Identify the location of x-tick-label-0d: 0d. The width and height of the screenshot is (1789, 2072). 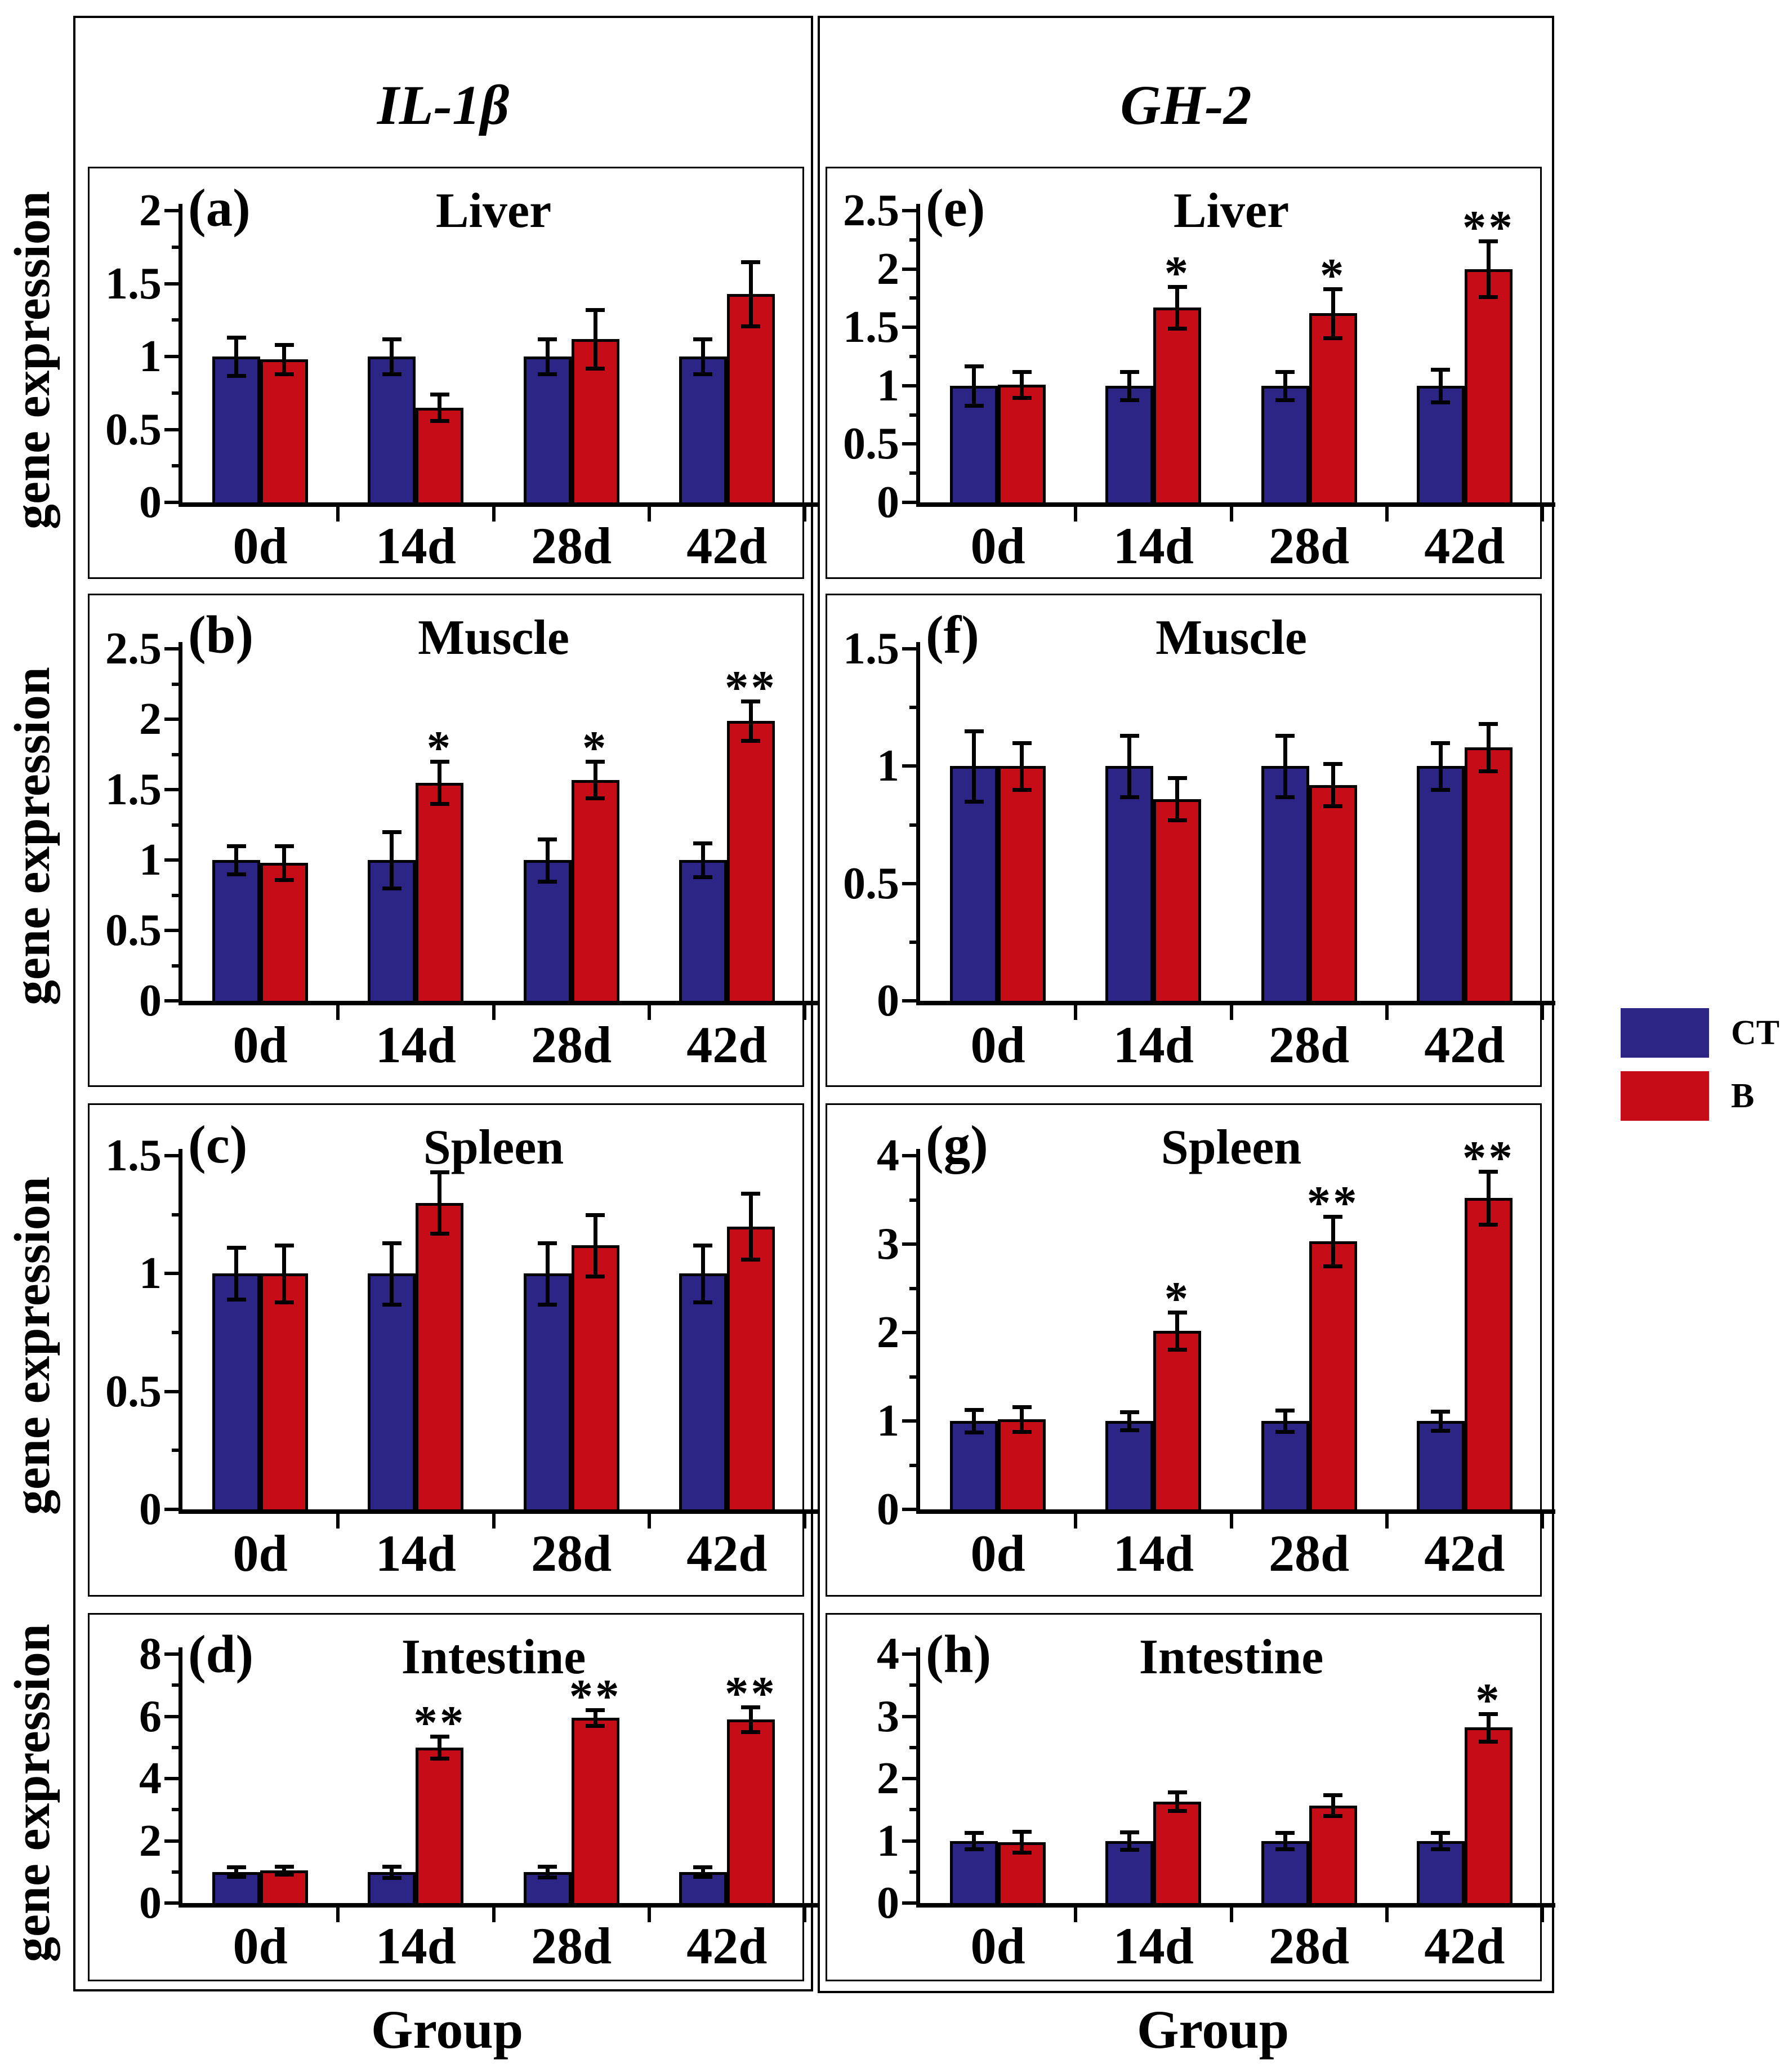
(260, 1946).